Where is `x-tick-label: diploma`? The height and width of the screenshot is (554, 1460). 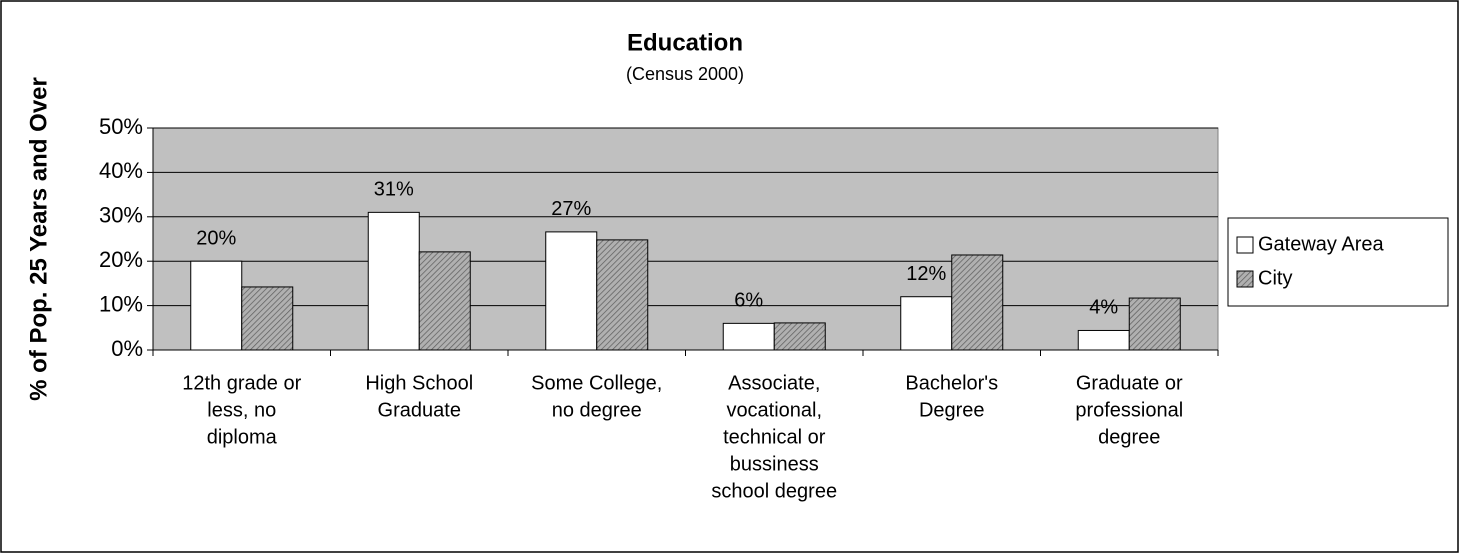
x-tick-label: diploma is located at coordinates (242, 437).